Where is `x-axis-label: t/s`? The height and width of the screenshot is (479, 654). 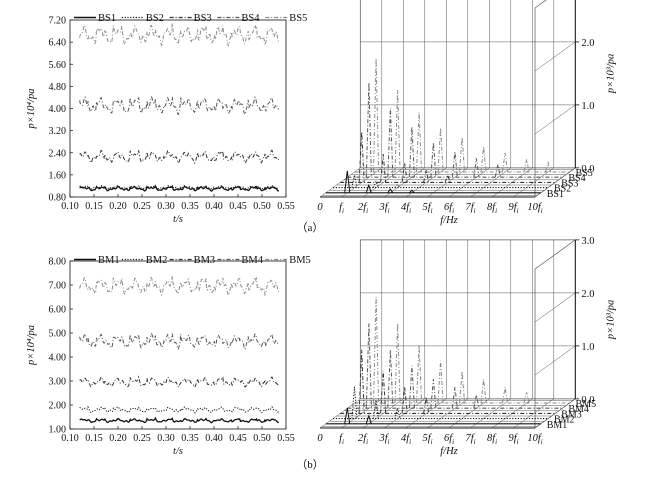 x-axis-label: t/s is located at coordinates (178, 451).